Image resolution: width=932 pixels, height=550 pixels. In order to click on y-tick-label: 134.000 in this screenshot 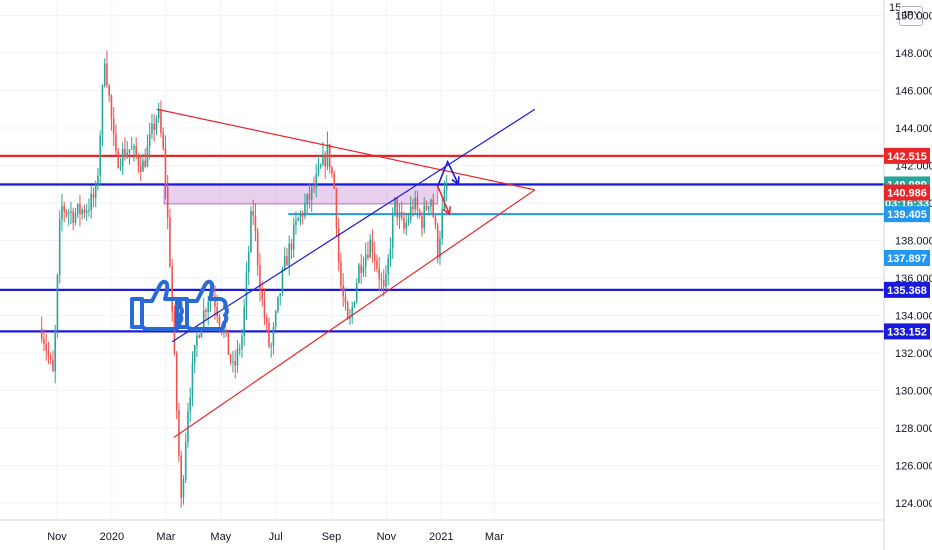, I will do `click(913, 317)`.